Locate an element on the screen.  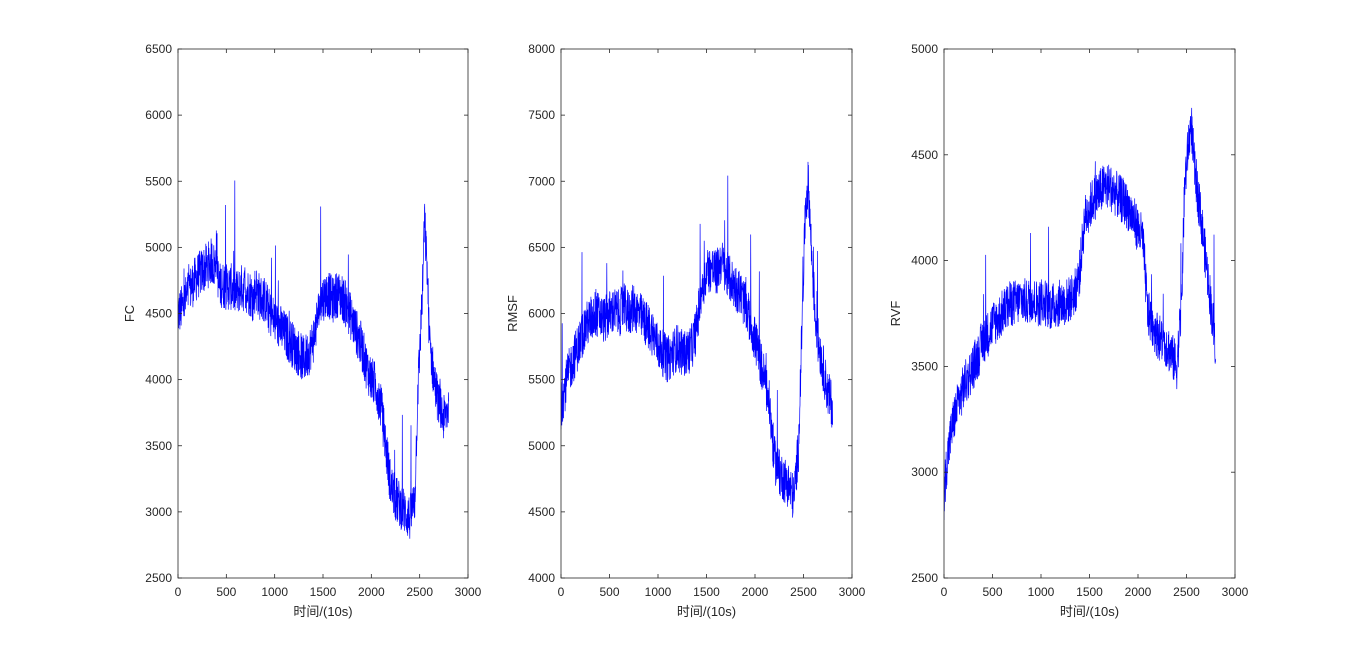
y-tick-label: 7000 is located at coordinates (541, 181).